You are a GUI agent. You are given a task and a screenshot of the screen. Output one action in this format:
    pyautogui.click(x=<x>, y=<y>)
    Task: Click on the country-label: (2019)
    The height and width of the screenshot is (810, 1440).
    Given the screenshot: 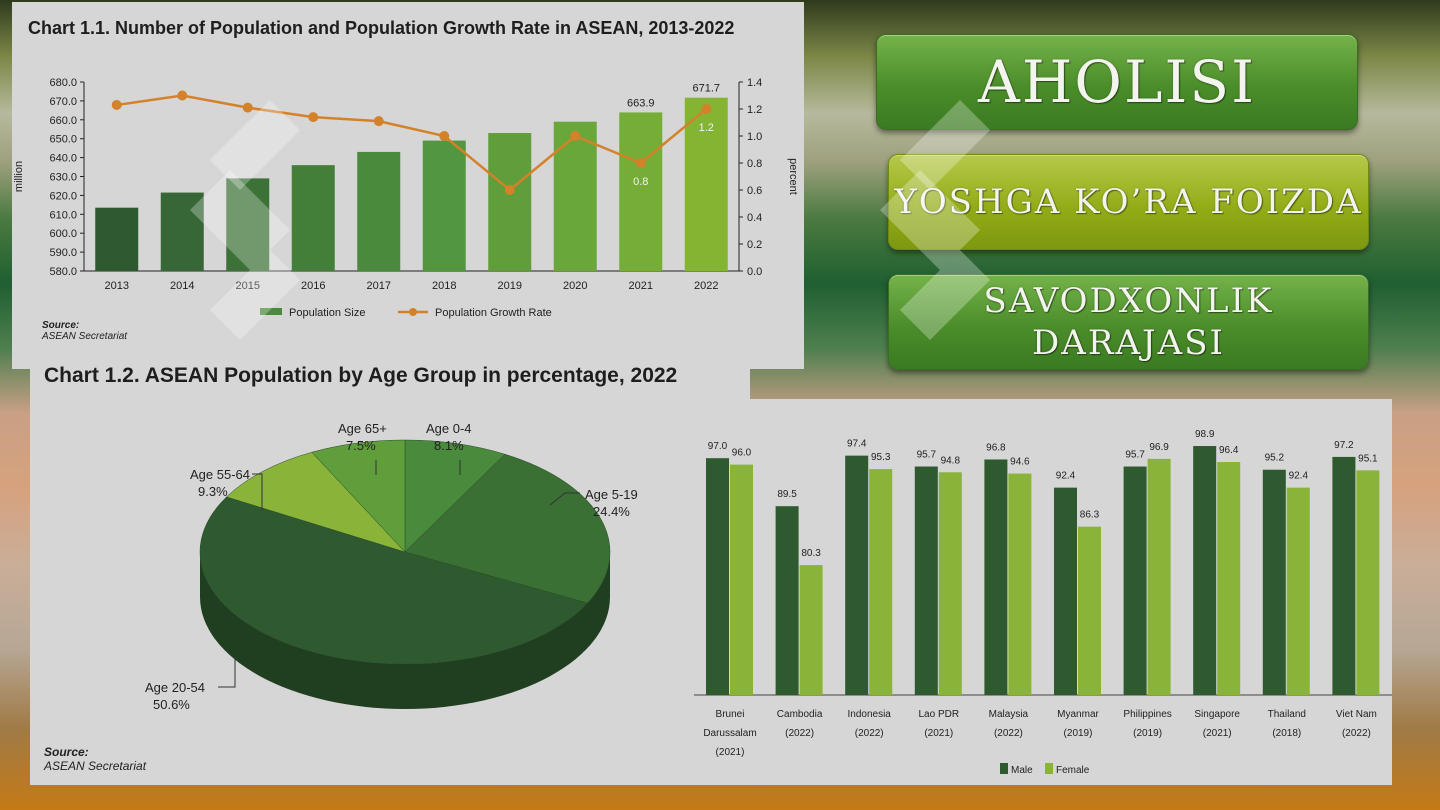 What is the action you would take?
    pyautogui.click(x=1078, y=733)
    